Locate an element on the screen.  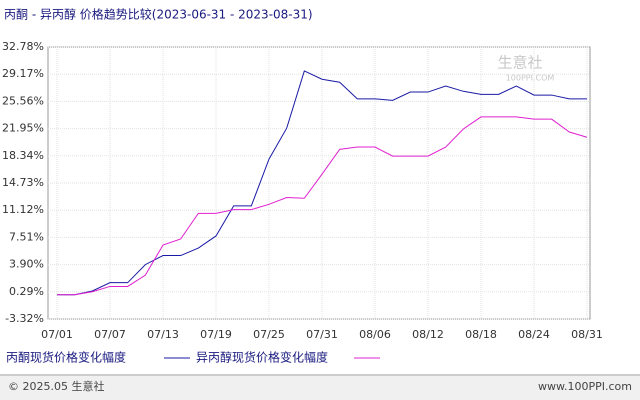
footer-right: www.100PPI.com is located at coordinates (585, 386).